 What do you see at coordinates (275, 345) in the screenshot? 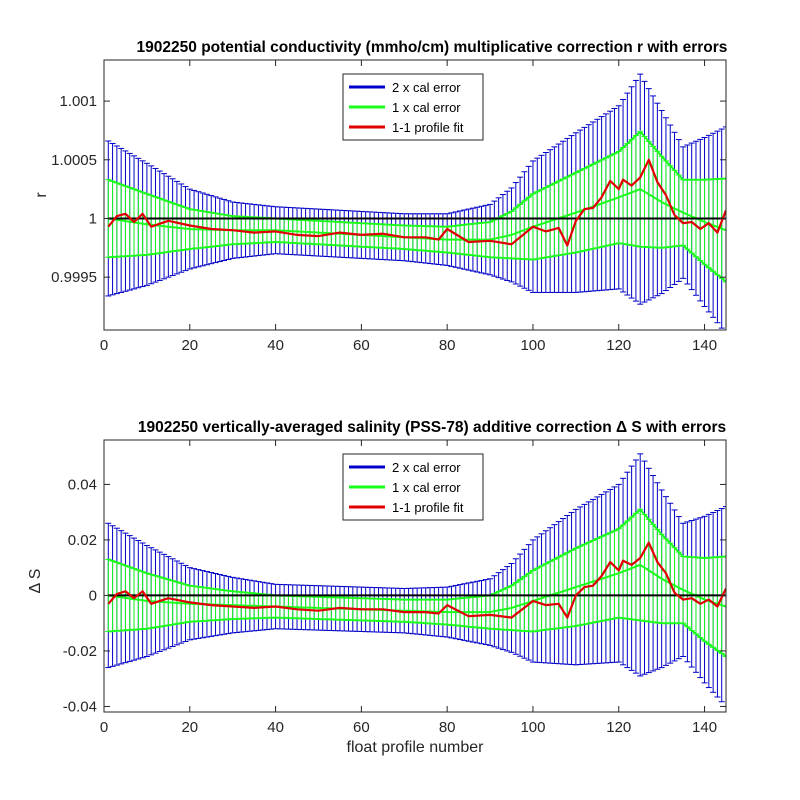
I see `cond-x-tick-label: 40` at bounding box center [275, 345].